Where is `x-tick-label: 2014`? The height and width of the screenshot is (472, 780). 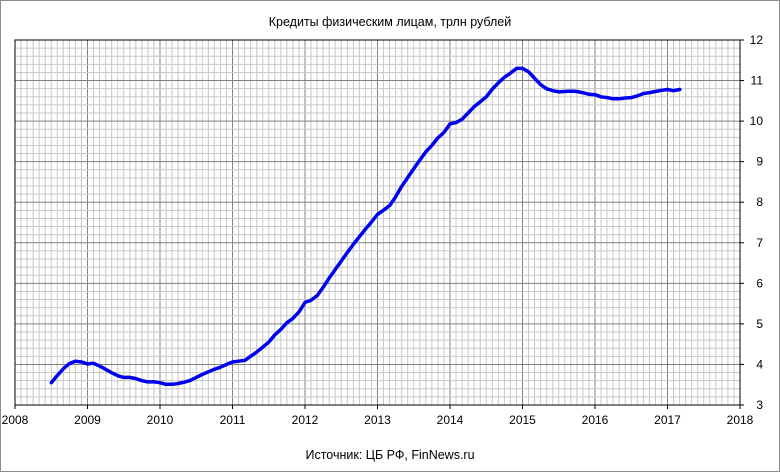
x-tick-label: 2014 is located at coordinates (450, 420).